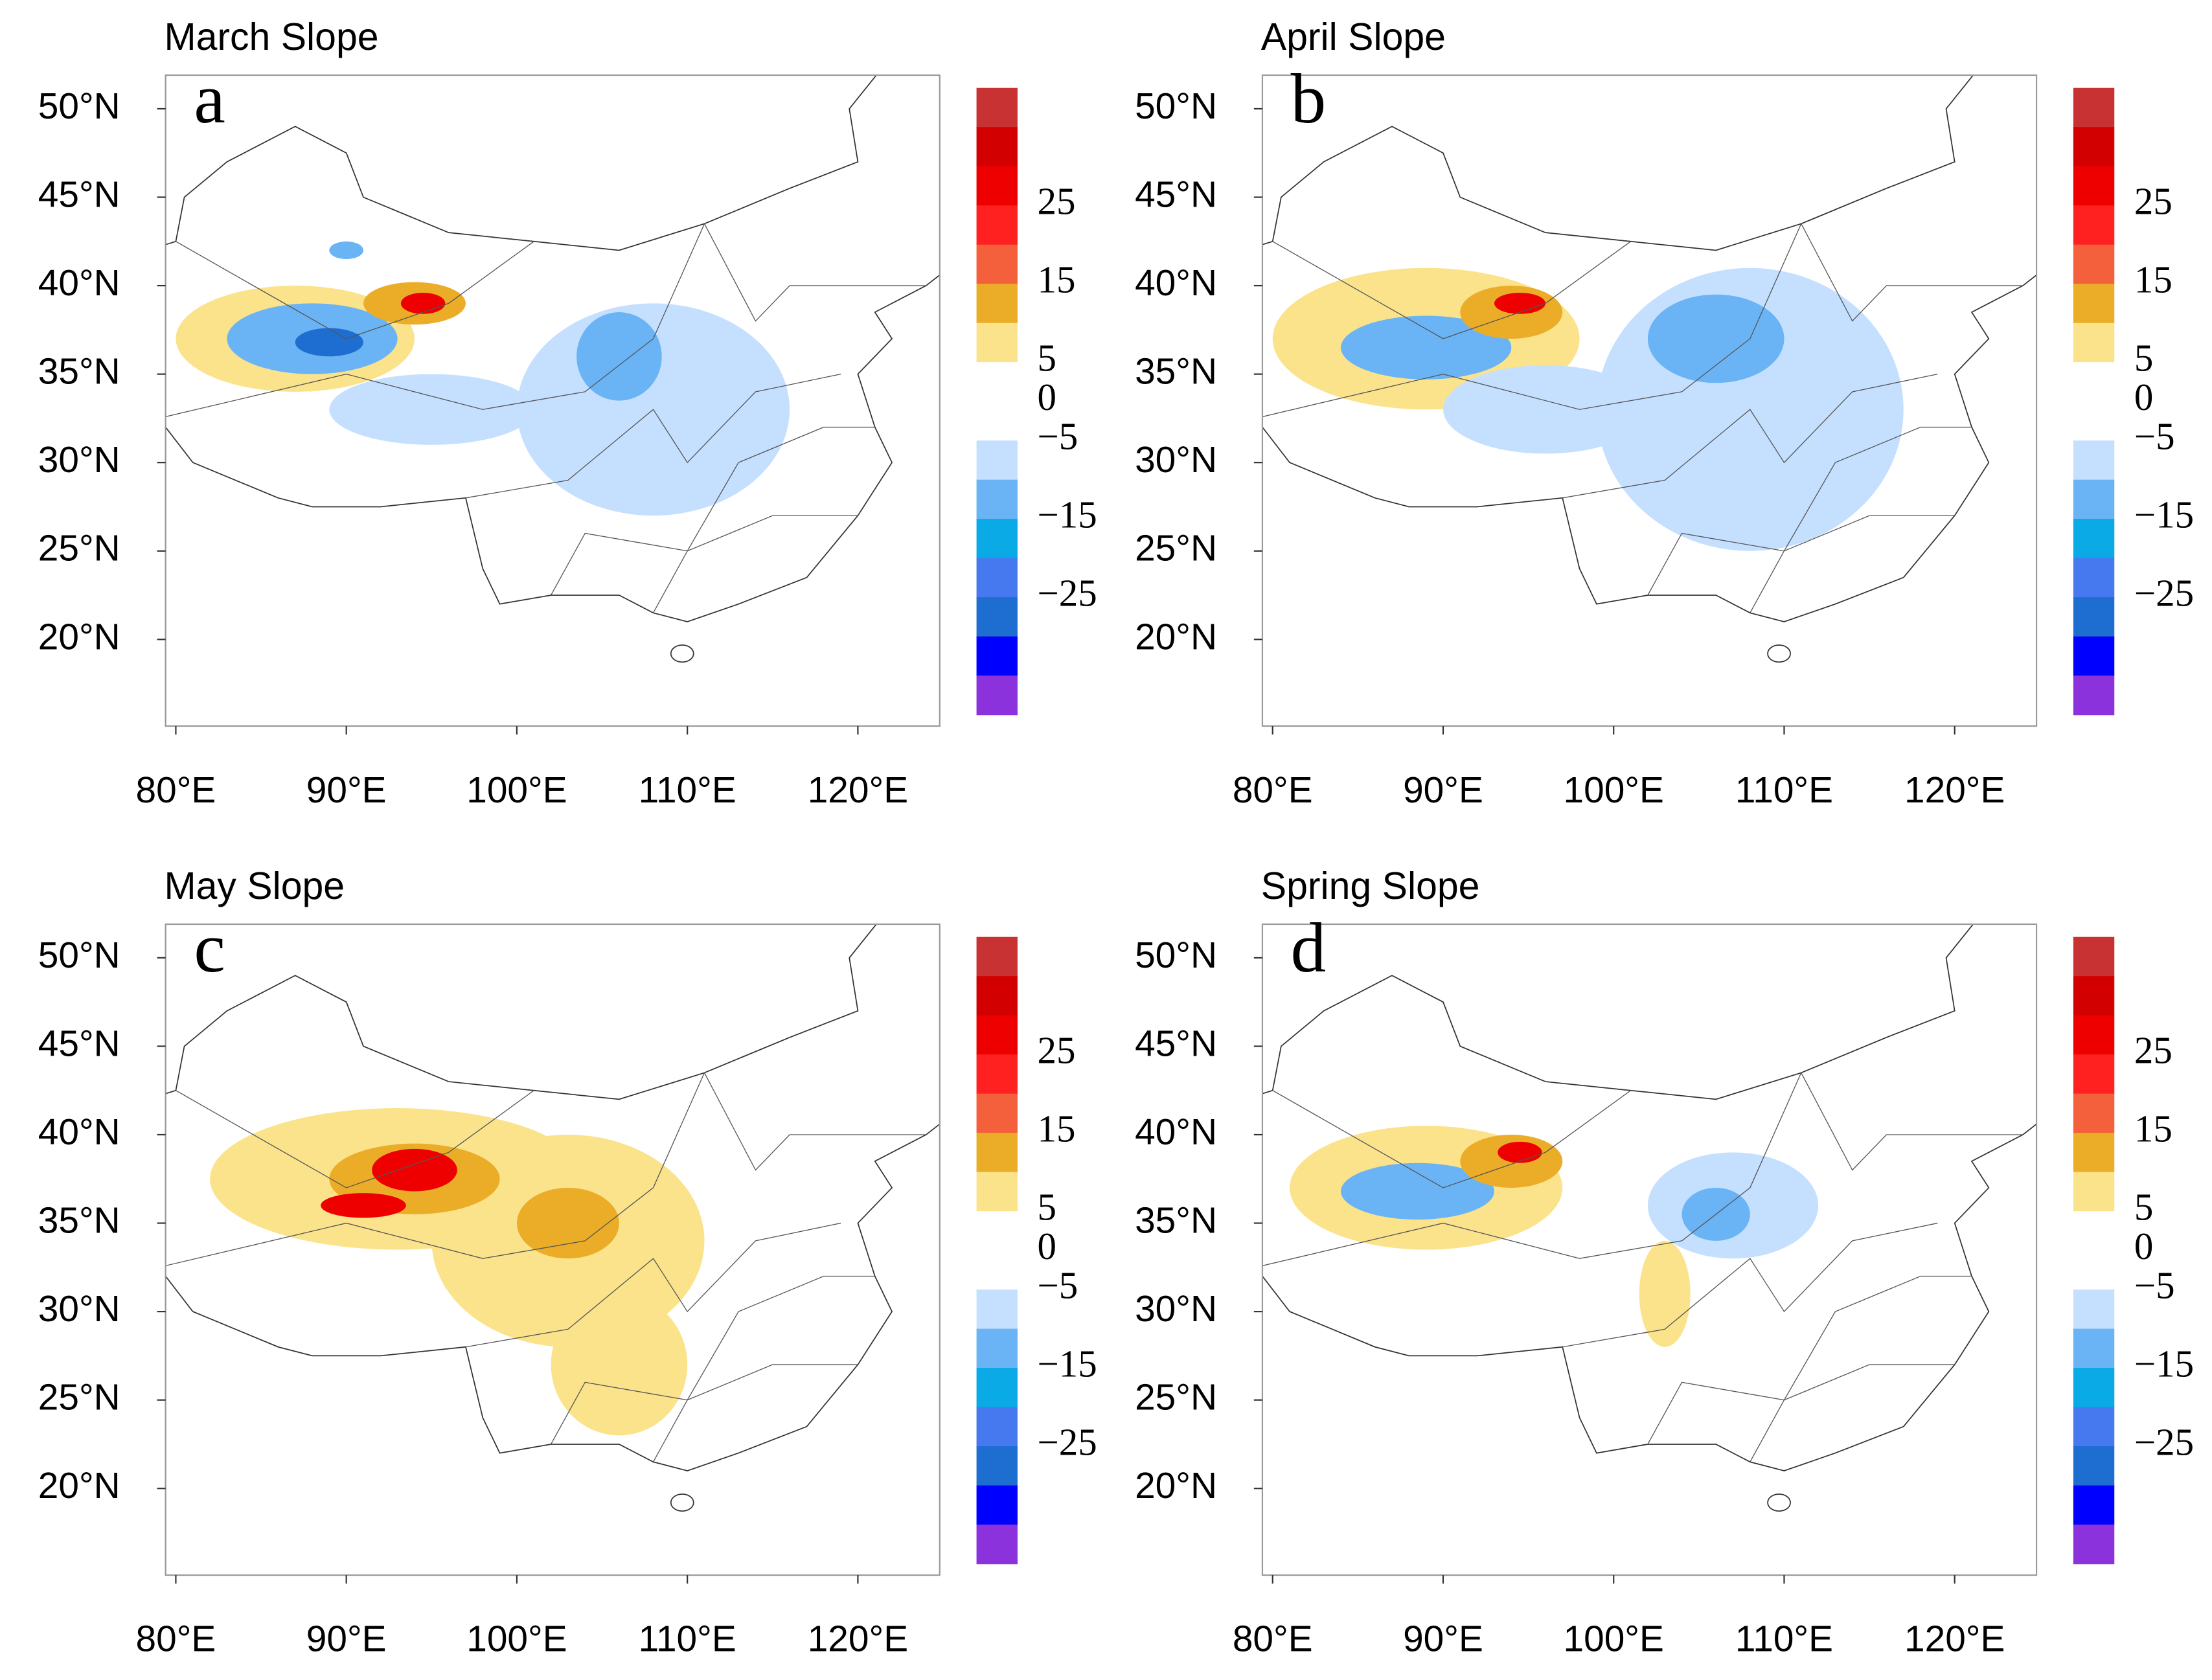 Image resolution: width=2212 pixels, height=1680 pixels. What do you see at coordinates (2143, 397) in the screenshot?
I see `colorbar-label: 0` at bounding box center [2143, 397].